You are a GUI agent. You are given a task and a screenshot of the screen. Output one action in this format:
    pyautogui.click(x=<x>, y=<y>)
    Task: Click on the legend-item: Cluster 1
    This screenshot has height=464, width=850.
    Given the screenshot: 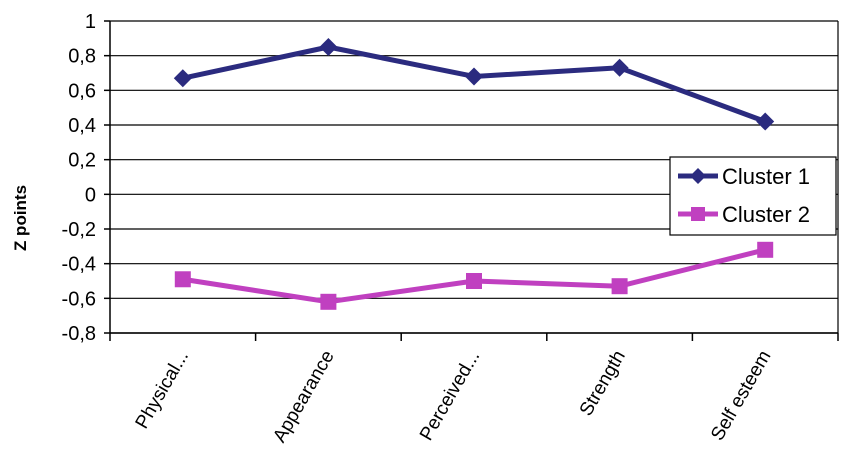 What is the action you would take?
    pyautogui.click(x=744, y=176)
    